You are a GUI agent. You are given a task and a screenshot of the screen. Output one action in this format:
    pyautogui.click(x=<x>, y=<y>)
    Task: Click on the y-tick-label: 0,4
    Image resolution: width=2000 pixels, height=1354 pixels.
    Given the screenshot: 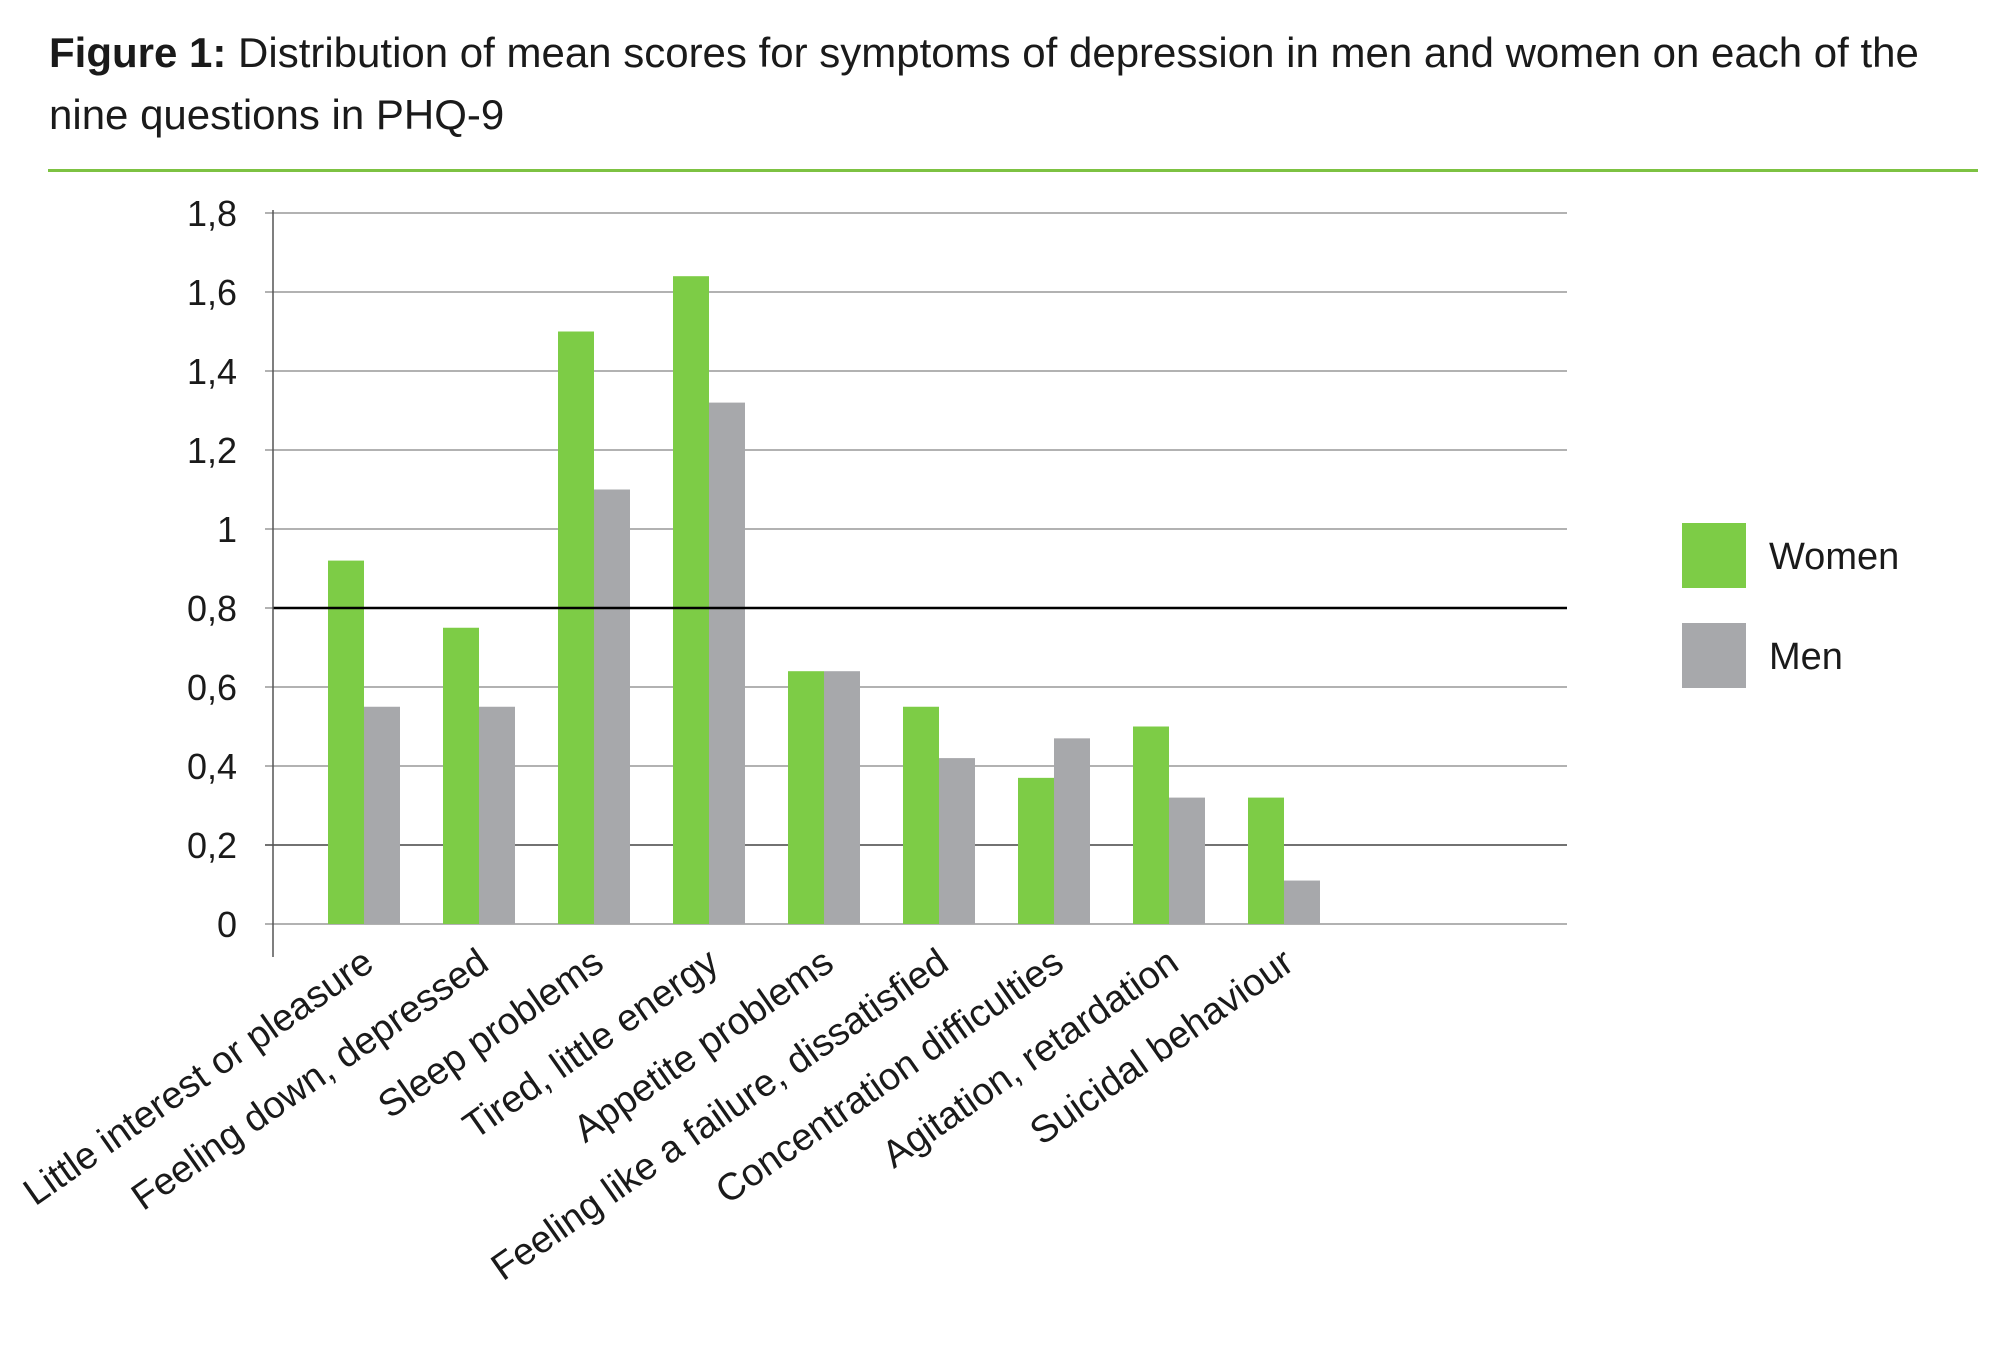 What is the action you would take?
    pyautogui.click(x=212, y=766)
    